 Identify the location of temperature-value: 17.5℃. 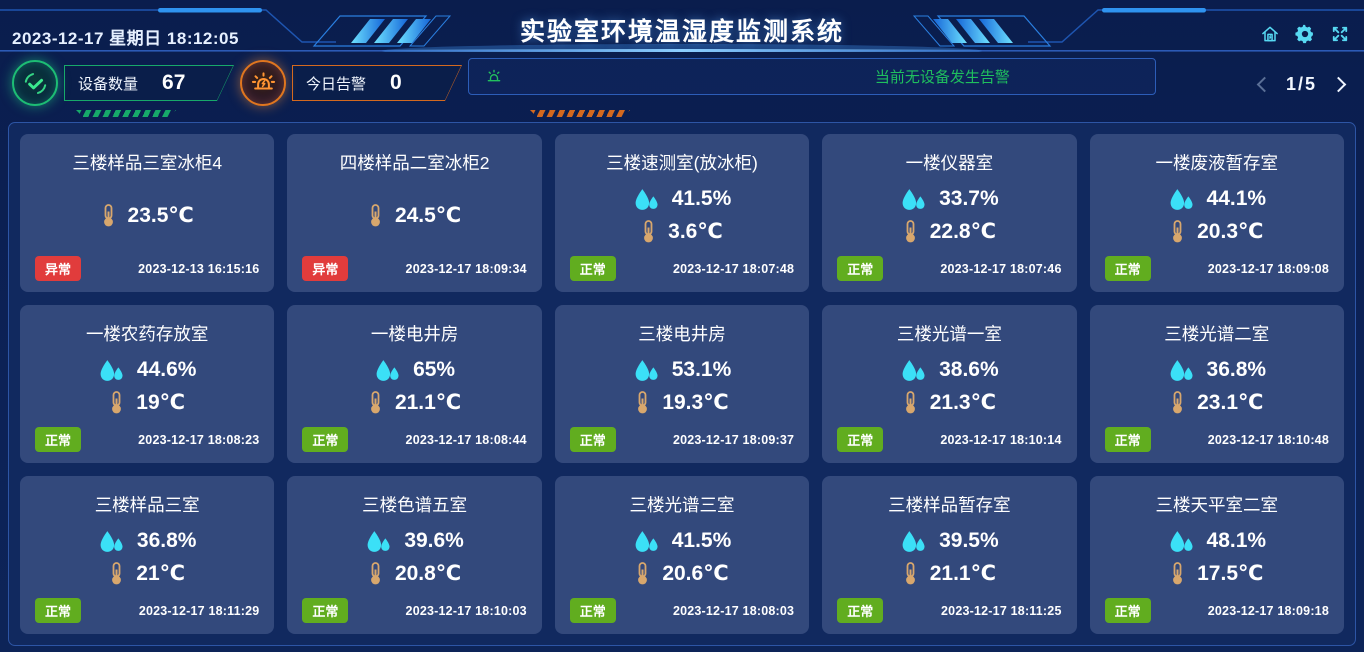
(1230, 574).